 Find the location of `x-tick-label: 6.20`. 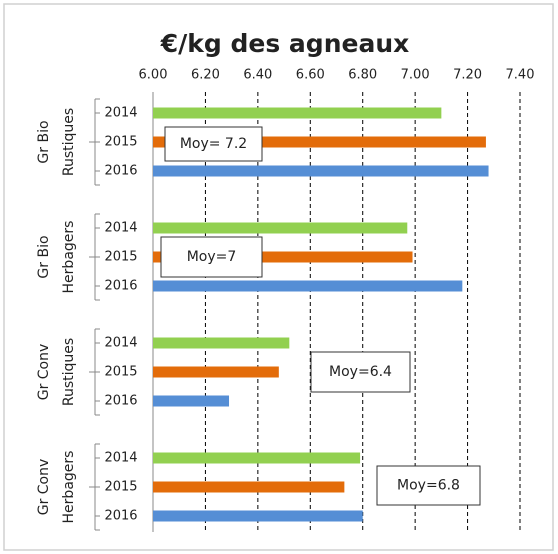

x-tick-label: 6.20 is located at coordinates (205, 75).